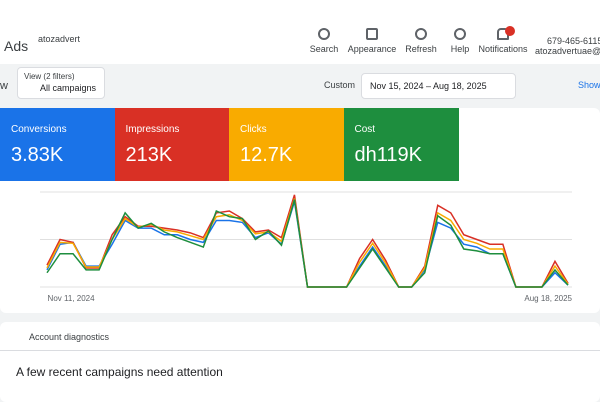 Image resolution: width=600 pixels, height=402 pixels. What do you see at coordinates (149, 155) in the screenshot?
I see `metric-value: 213K` at bounding box center [149, 155].